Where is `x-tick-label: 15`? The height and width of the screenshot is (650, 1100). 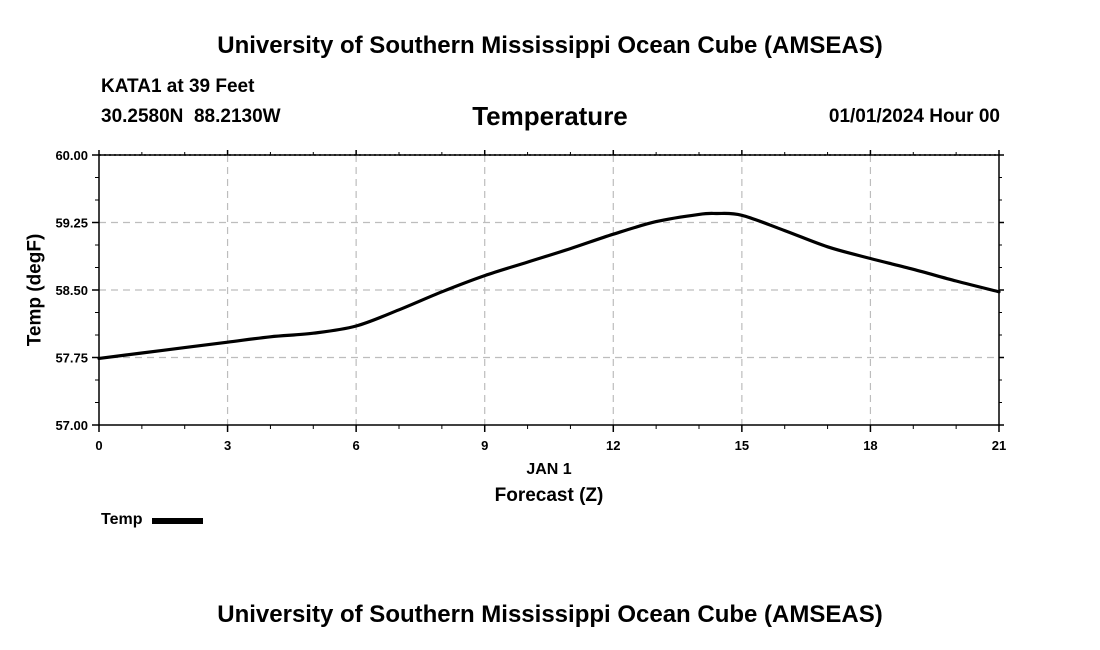
x-tick-label: 15 is located at coordinates (742, 445).